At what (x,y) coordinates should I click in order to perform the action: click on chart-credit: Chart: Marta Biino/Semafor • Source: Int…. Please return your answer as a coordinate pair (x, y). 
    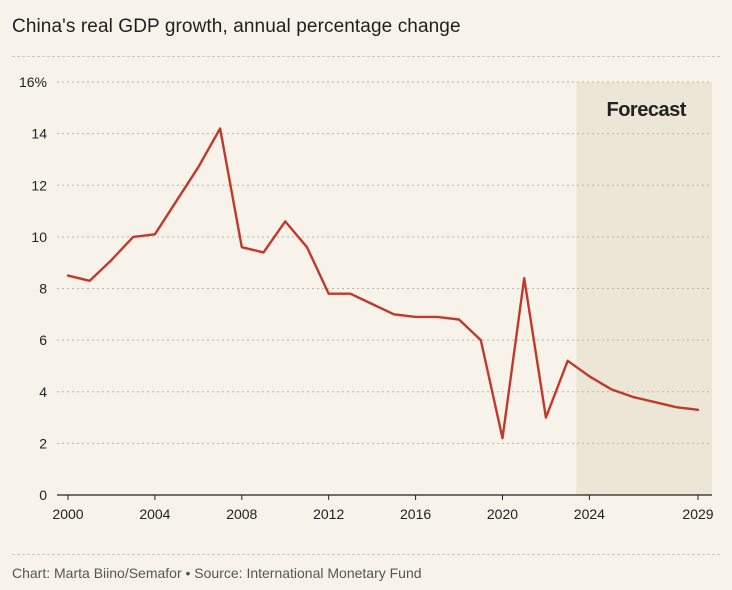
    Looking at the image, I should click on (217, 573).